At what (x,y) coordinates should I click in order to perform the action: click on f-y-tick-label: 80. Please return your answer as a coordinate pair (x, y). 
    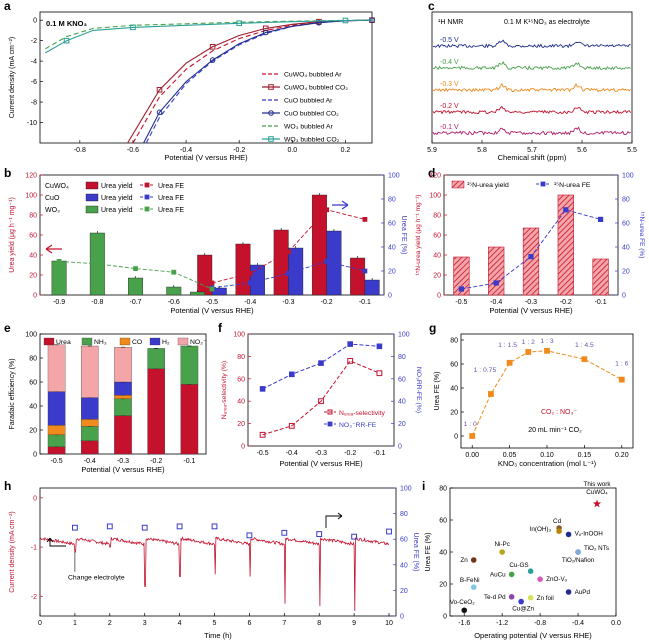
    Looking at the image, I should click on (241, 357).